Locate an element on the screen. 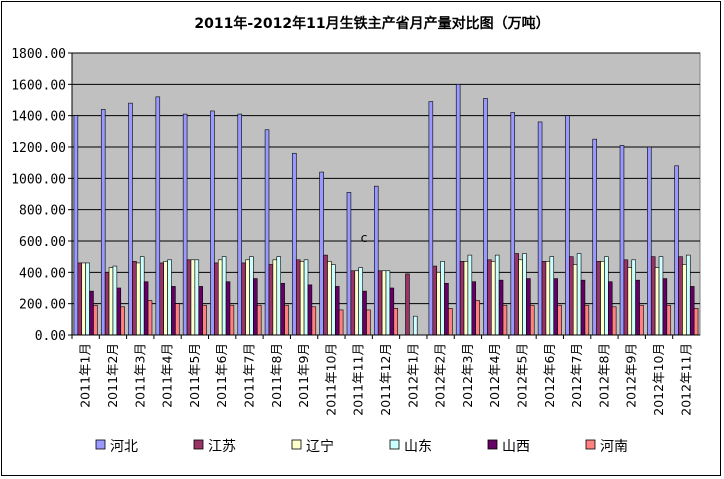 The width and height of the screenshot is (724, 479). x-tick-label: 2011年3月 is located at coordinates (139, 375).